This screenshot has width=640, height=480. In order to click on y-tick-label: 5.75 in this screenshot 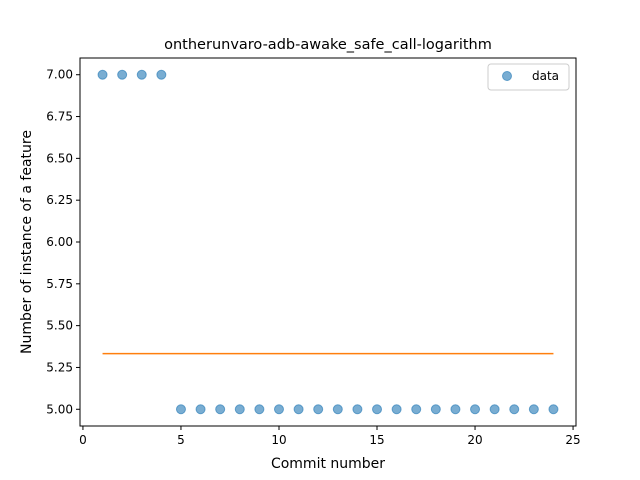, I will do `click(59, 284)`.